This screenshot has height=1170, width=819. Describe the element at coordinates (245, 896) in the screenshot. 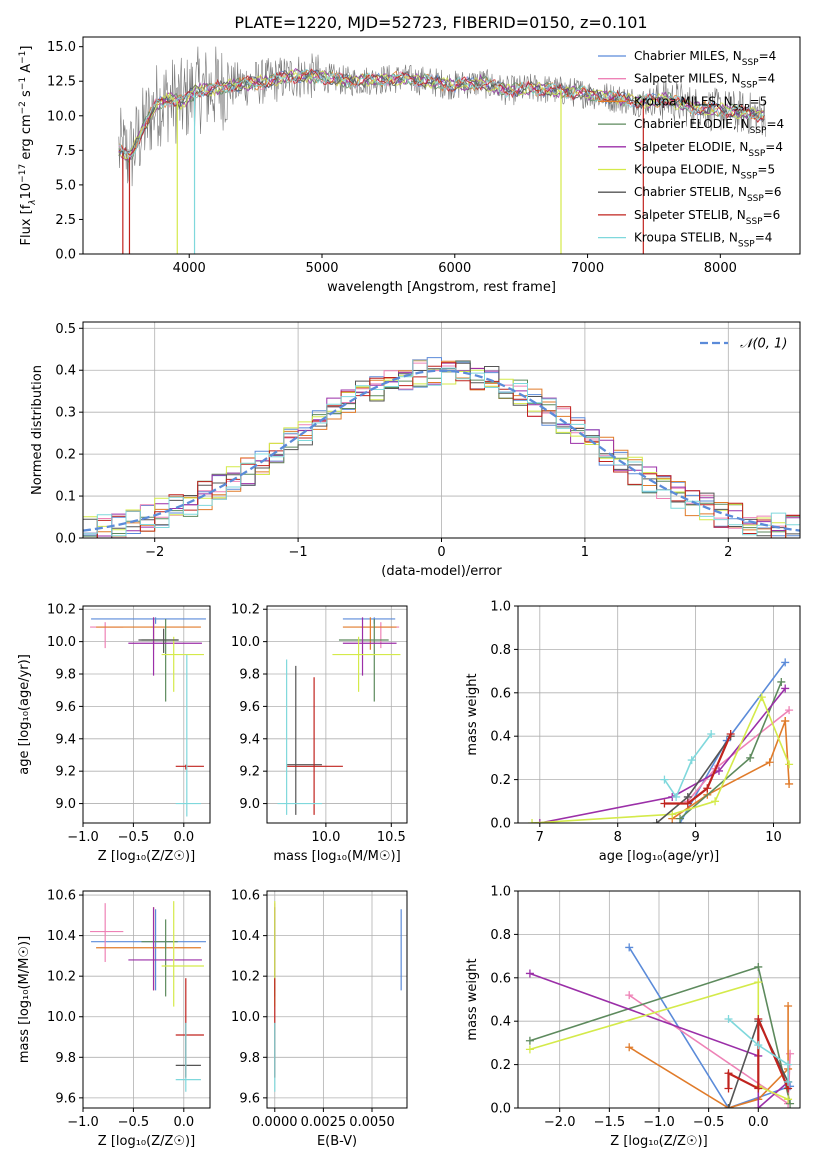

I see `y-tick-label: 10.6` at that location.